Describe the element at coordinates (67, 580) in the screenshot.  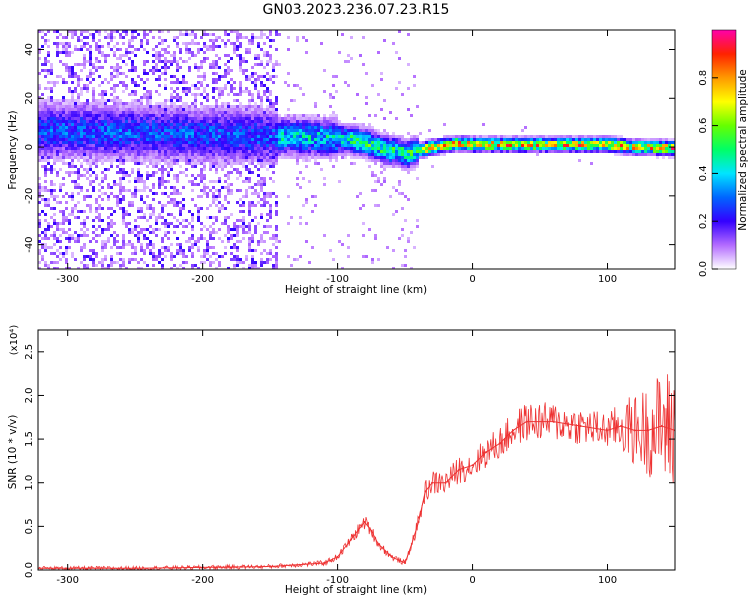
I see `x-tick-label: -300` at that location.